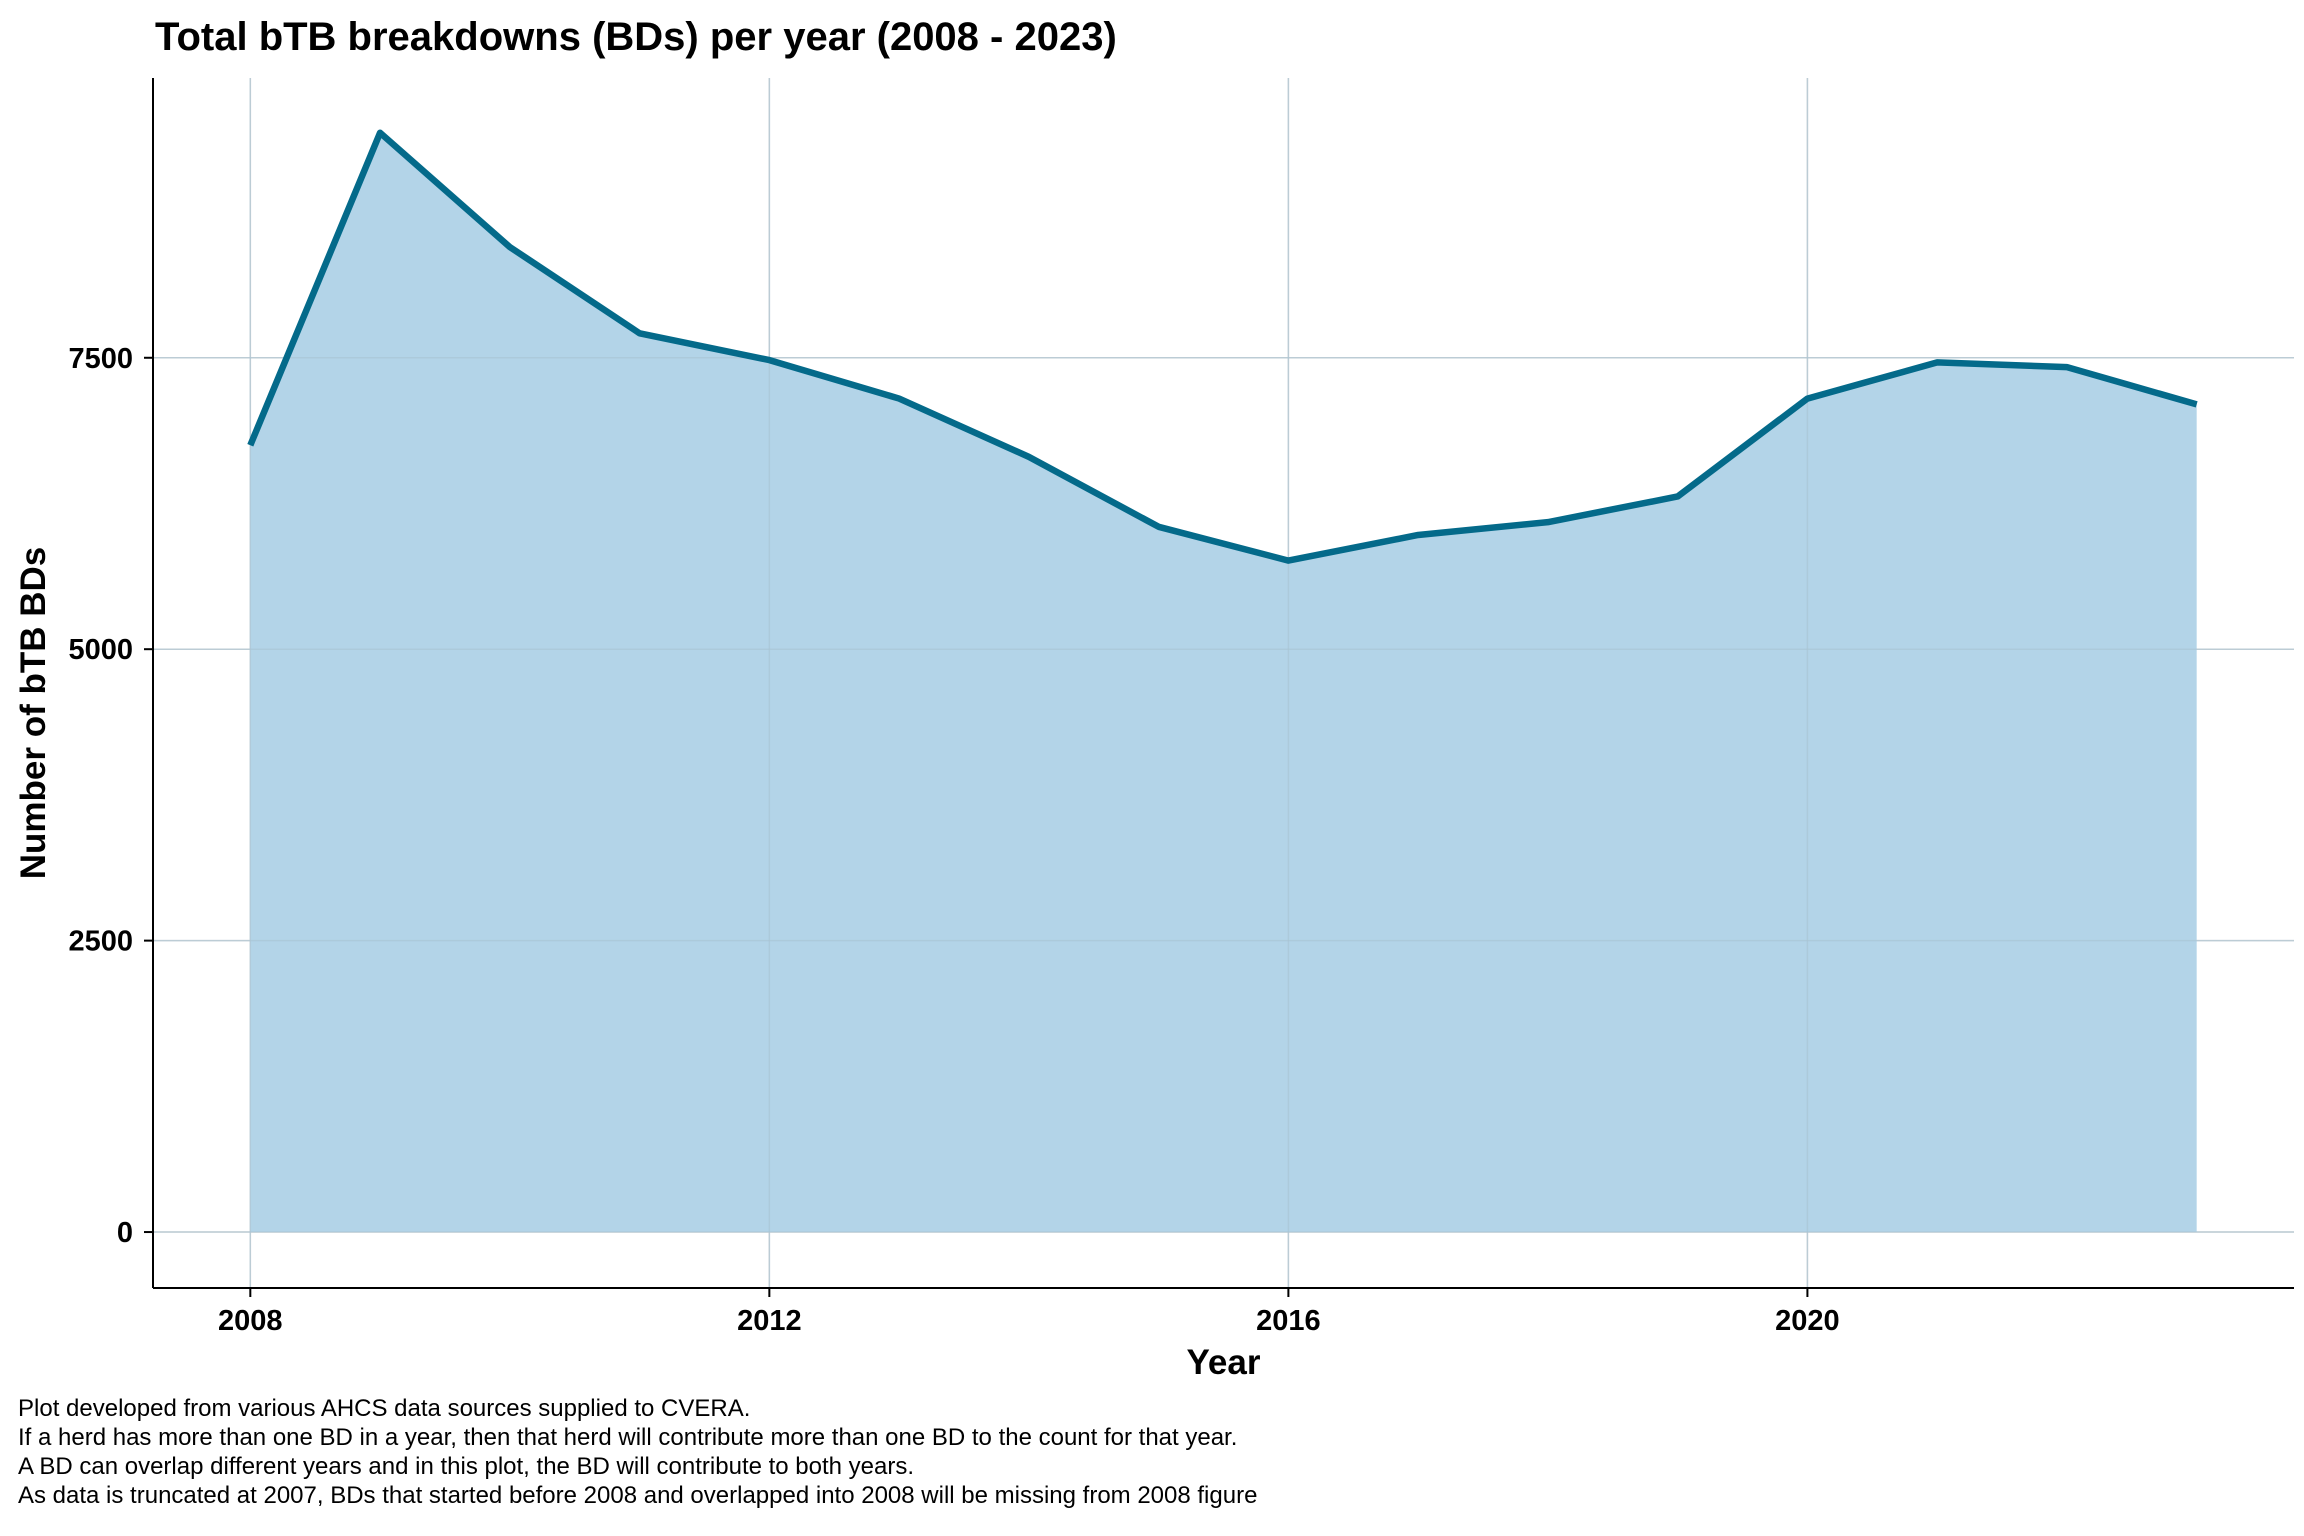 The image size is (2304, 1536). I want to click on x-tick-label: 2012, so click(769, 1321).